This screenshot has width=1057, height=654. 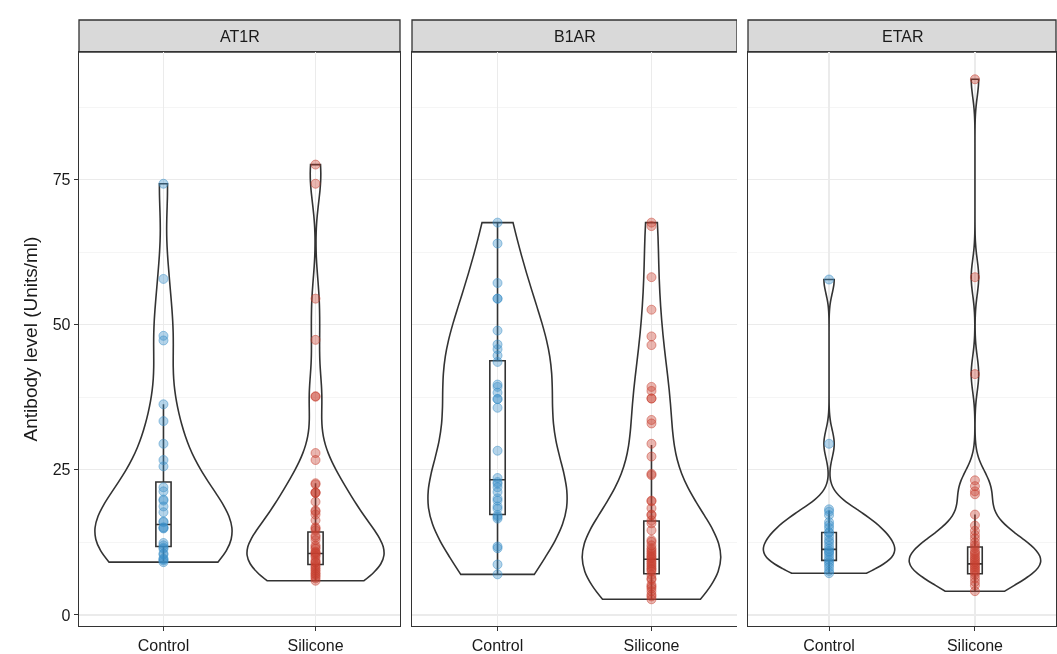 What do you see at coordinates (30, 339) in the screenshot?
I see `y-axis-title: Antibody level (Units/ml)` at bounding box center [30, 339].